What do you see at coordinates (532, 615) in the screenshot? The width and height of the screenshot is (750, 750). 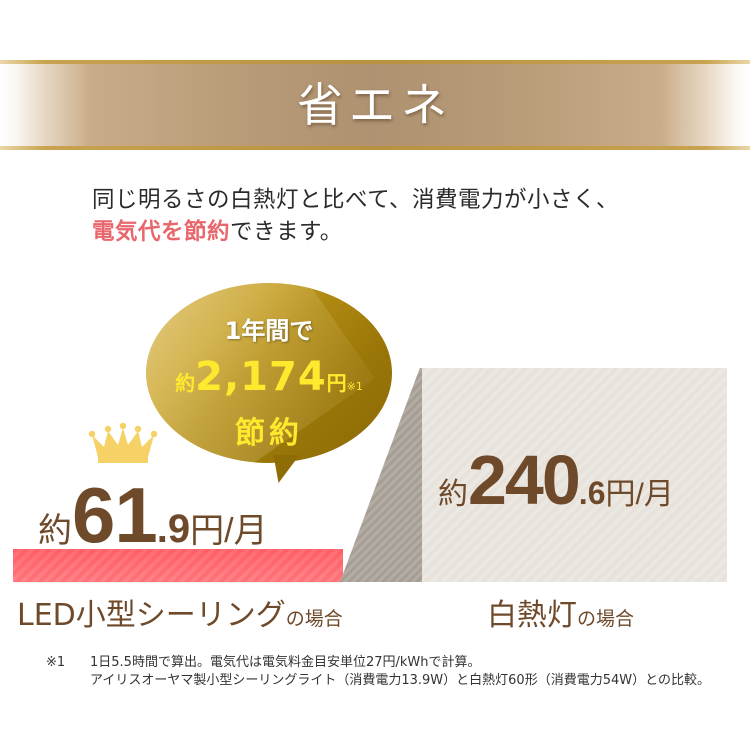 I see `incandescent-label-main: 白熱灯` at bounding box center [532, 615].